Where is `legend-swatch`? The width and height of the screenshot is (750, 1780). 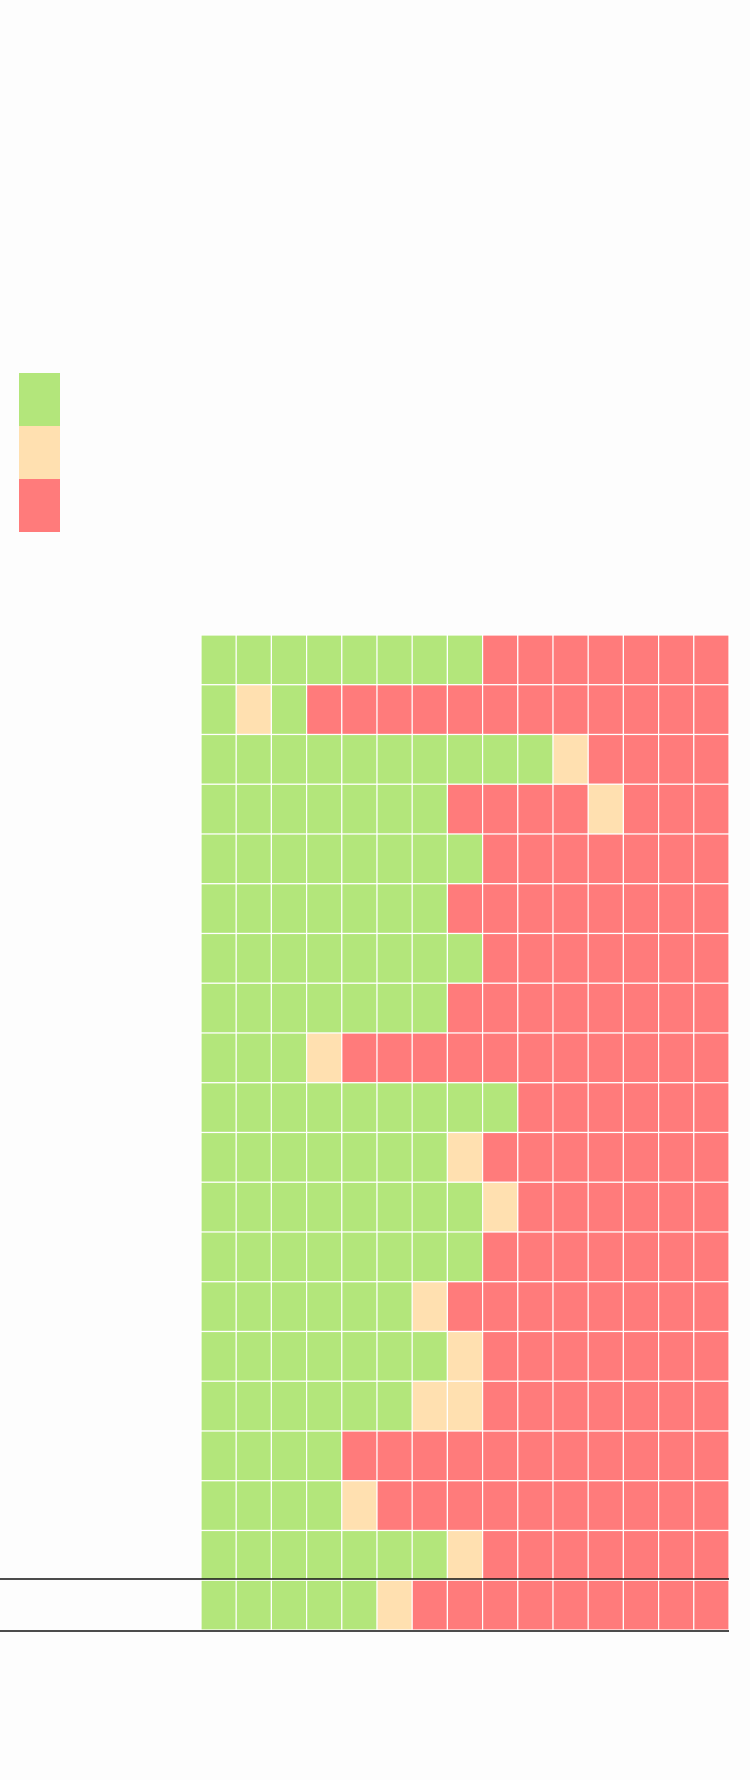 legend-swatch is located at coordinates (39, 452).